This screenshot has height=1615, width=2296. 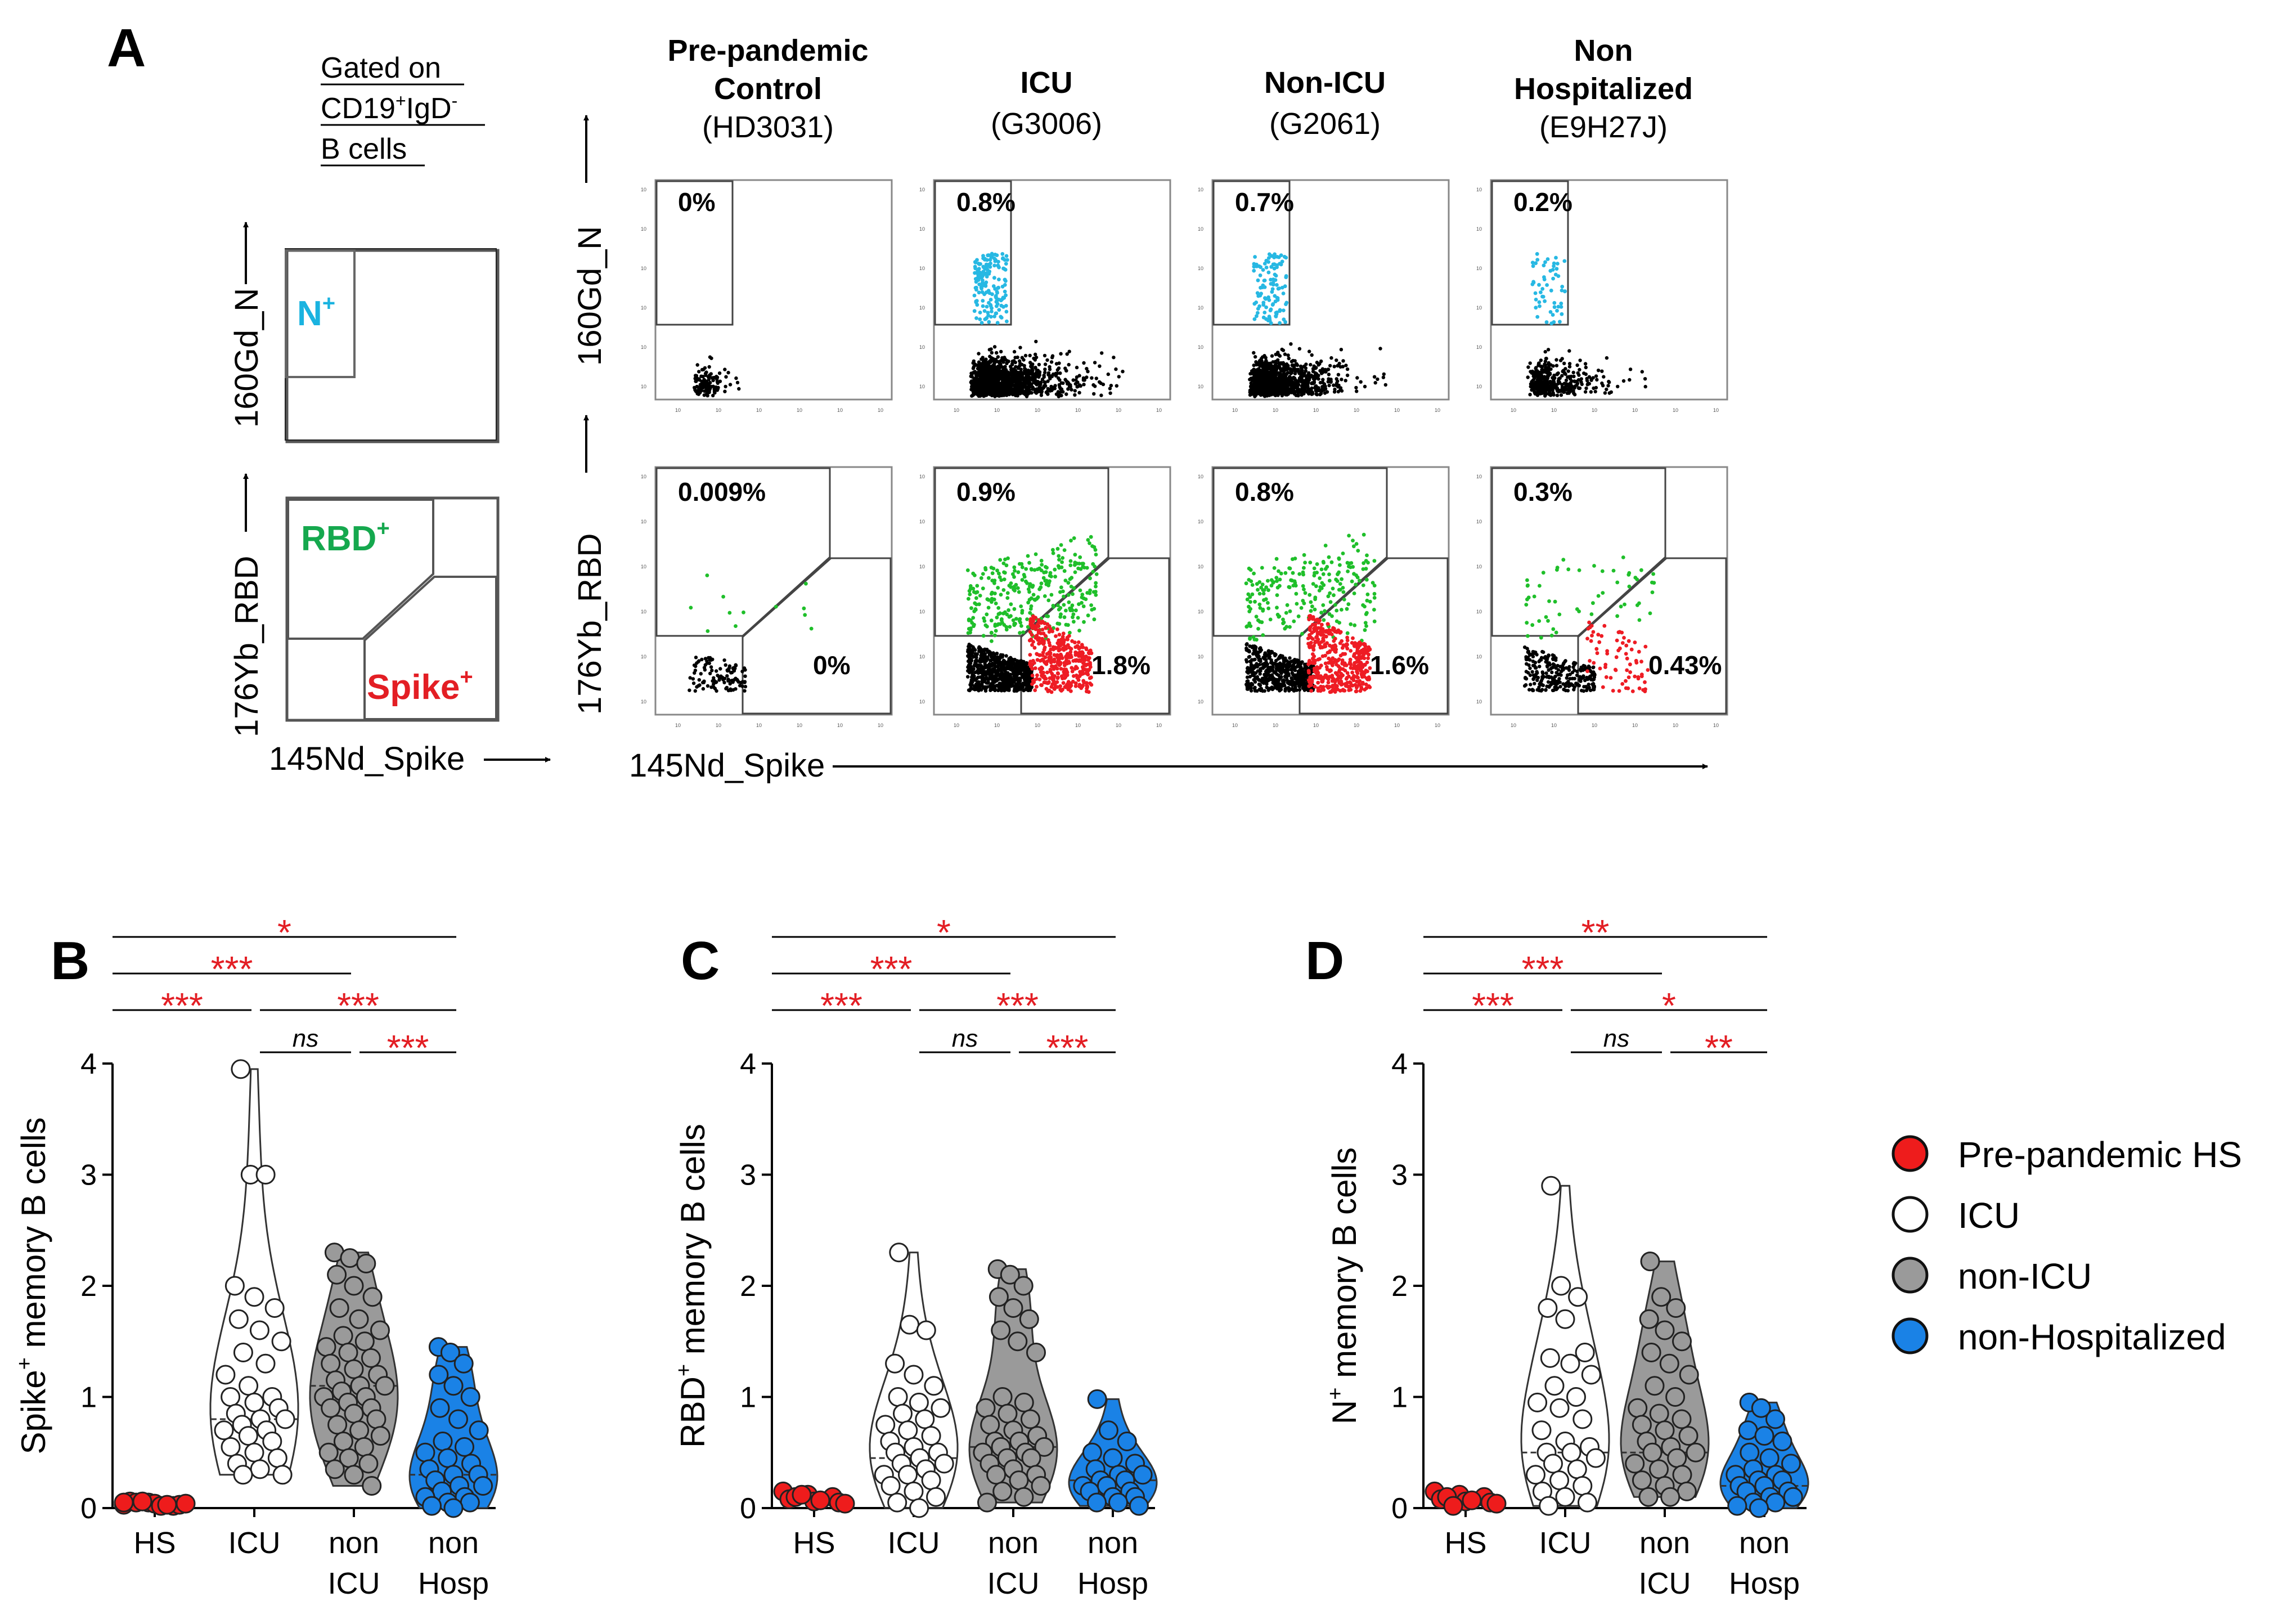 I want to click on schematic-rbd-plot: RBD+ Spike+, so click(x=392, y=609).